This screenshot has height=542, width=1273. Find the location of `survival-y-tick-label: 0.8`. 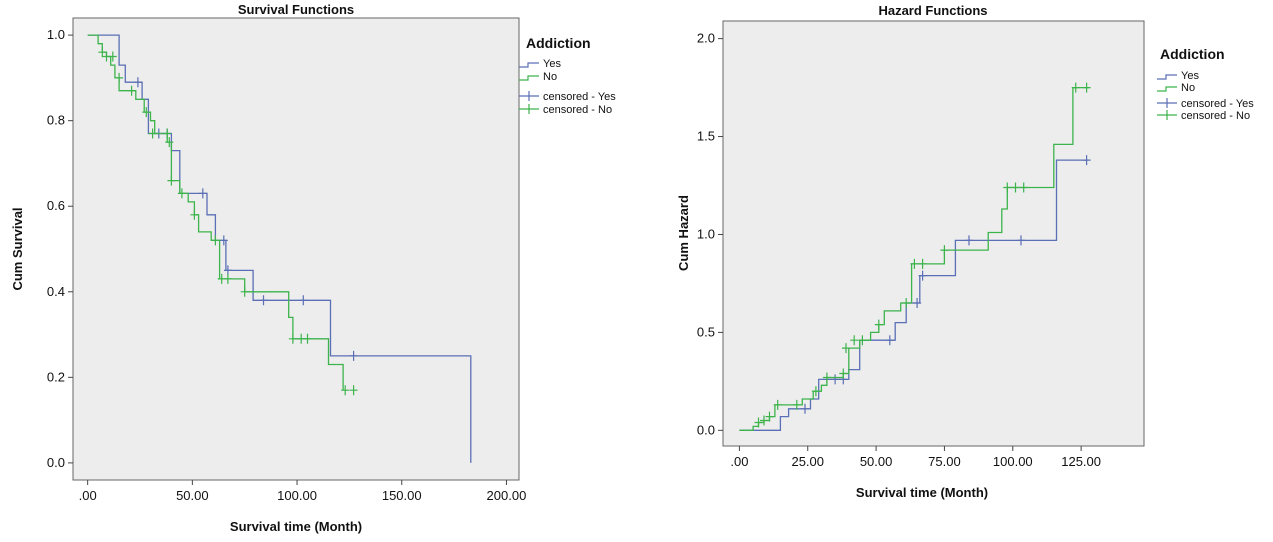

survival-y-tick-label: 0.8 is located at coordinates (56, 120).